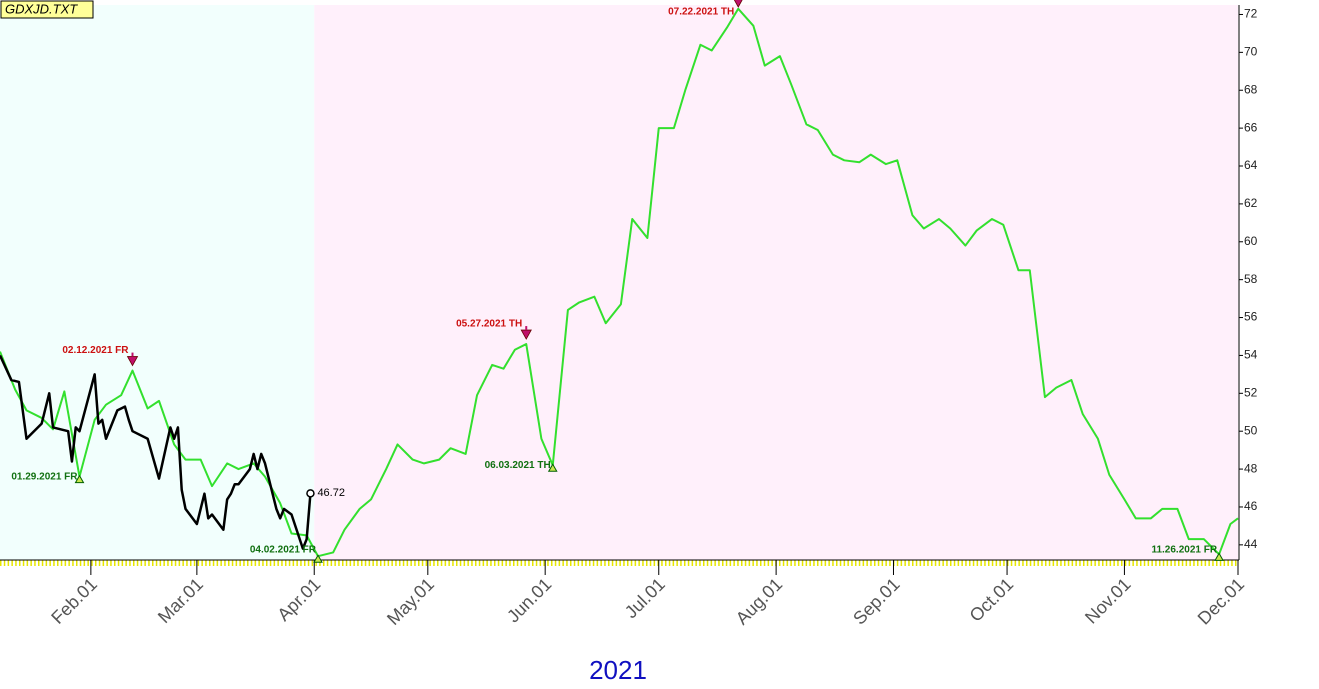 The height and width of the screenshot is (689, 1319). Describe the element at coordinates (738, 4) in the screenshot. I see `high-marker` at that location.